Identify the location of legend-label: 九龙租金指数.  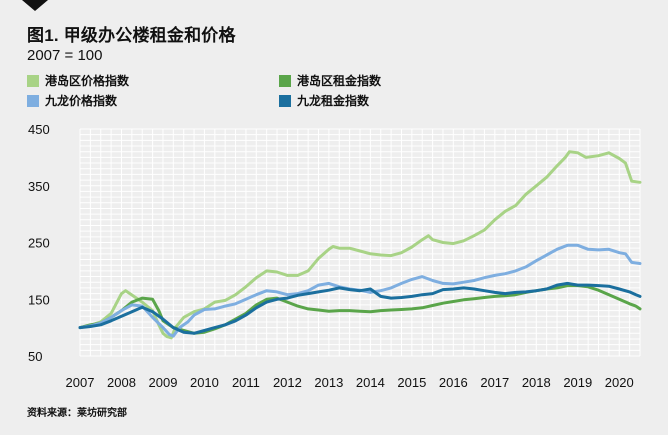
(333, 101).